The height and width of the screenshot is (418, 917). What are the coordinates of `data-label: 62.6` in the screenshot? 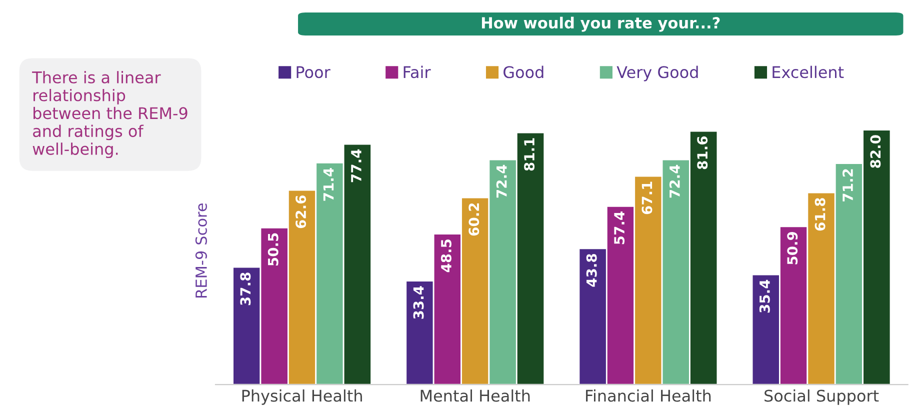 It's located at (301, 211).